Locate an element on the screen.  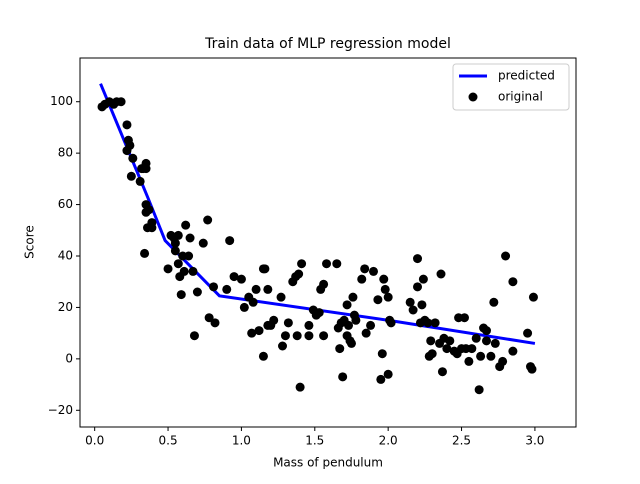
y-tick-label: 20 is located at coordinates (65, 307).